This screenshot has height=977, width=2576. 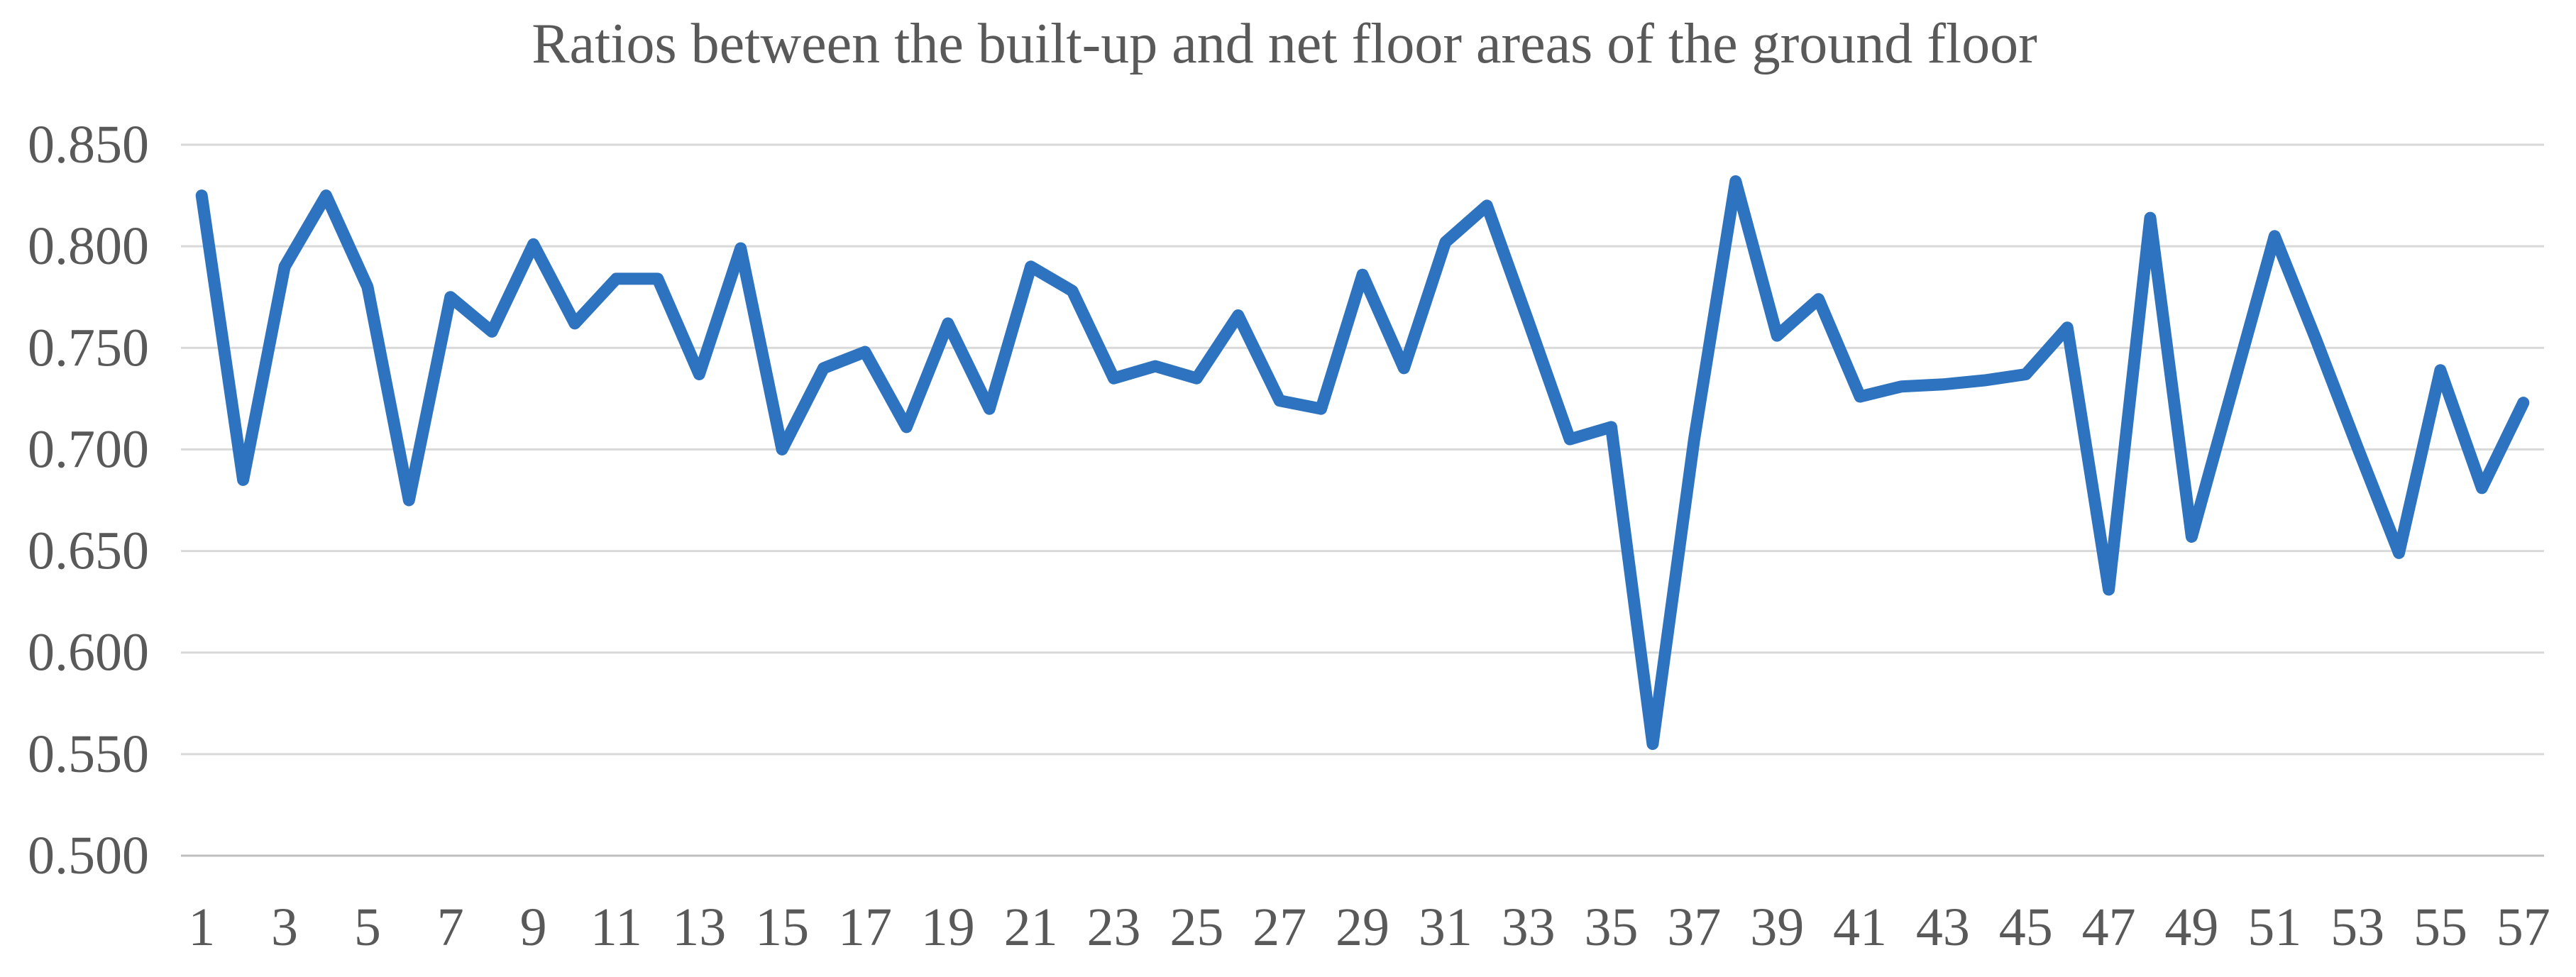 I want to click on y-axis-tick-label: 0.800, so click(x=88, y=246).